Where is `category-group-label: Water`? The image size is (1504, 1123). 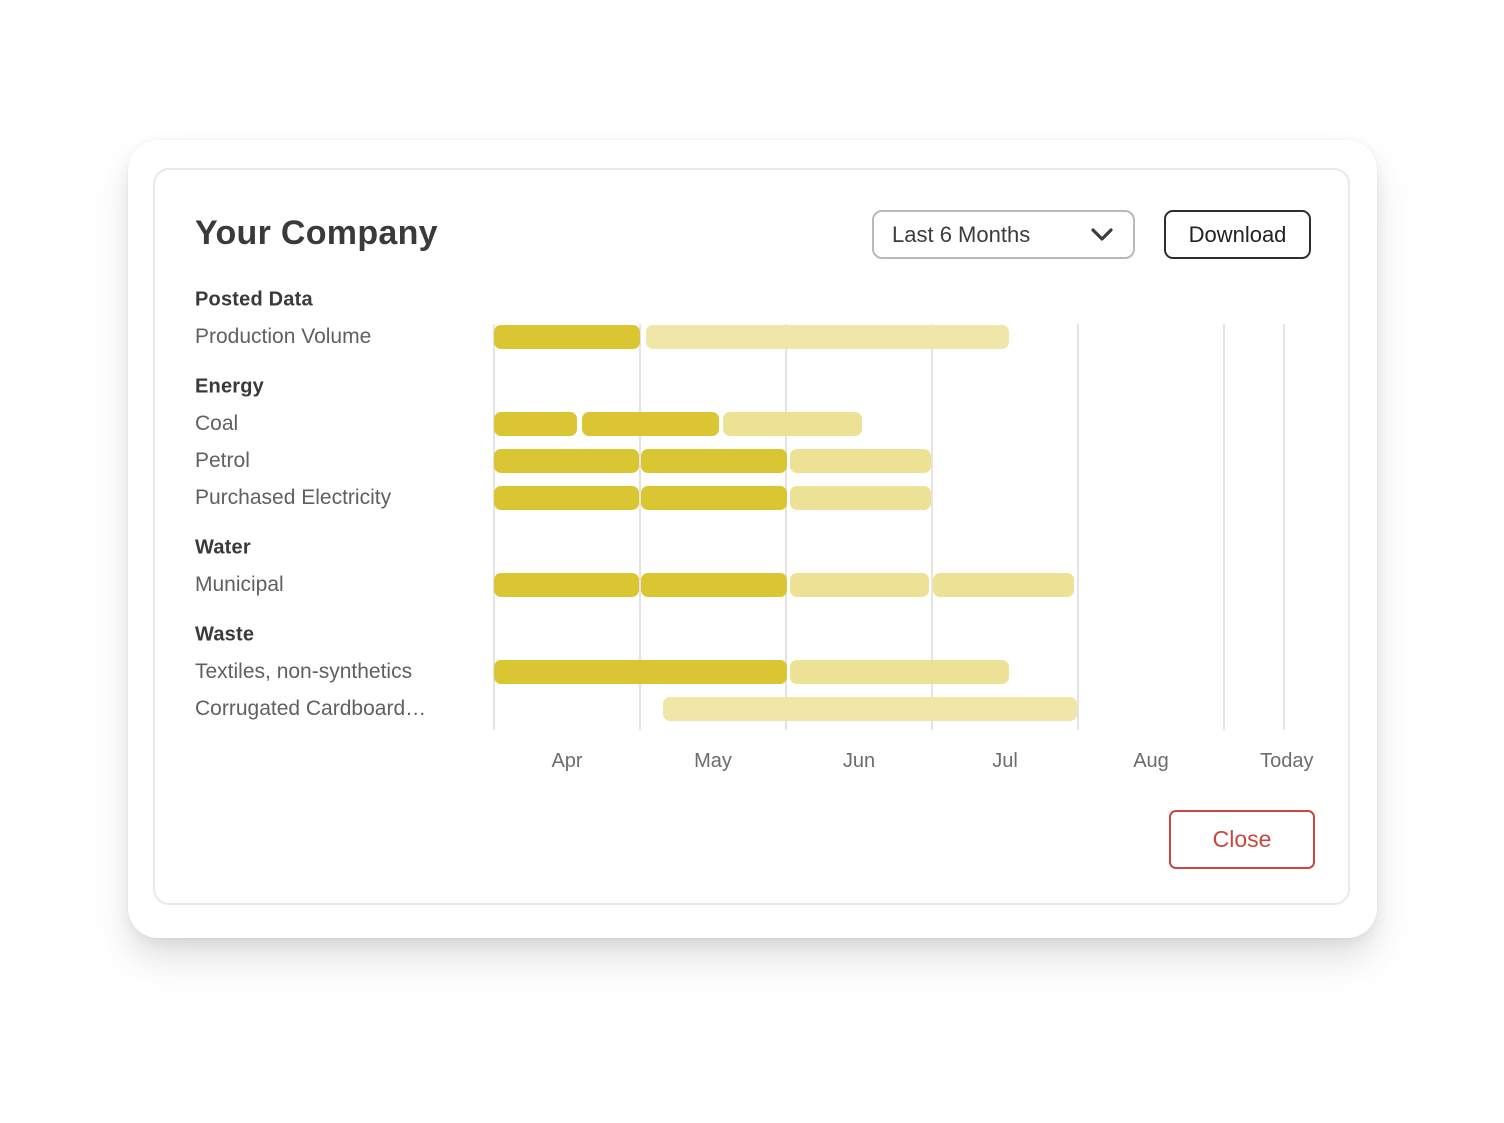 category-group-label: Water is located at coordinates (223, 547).